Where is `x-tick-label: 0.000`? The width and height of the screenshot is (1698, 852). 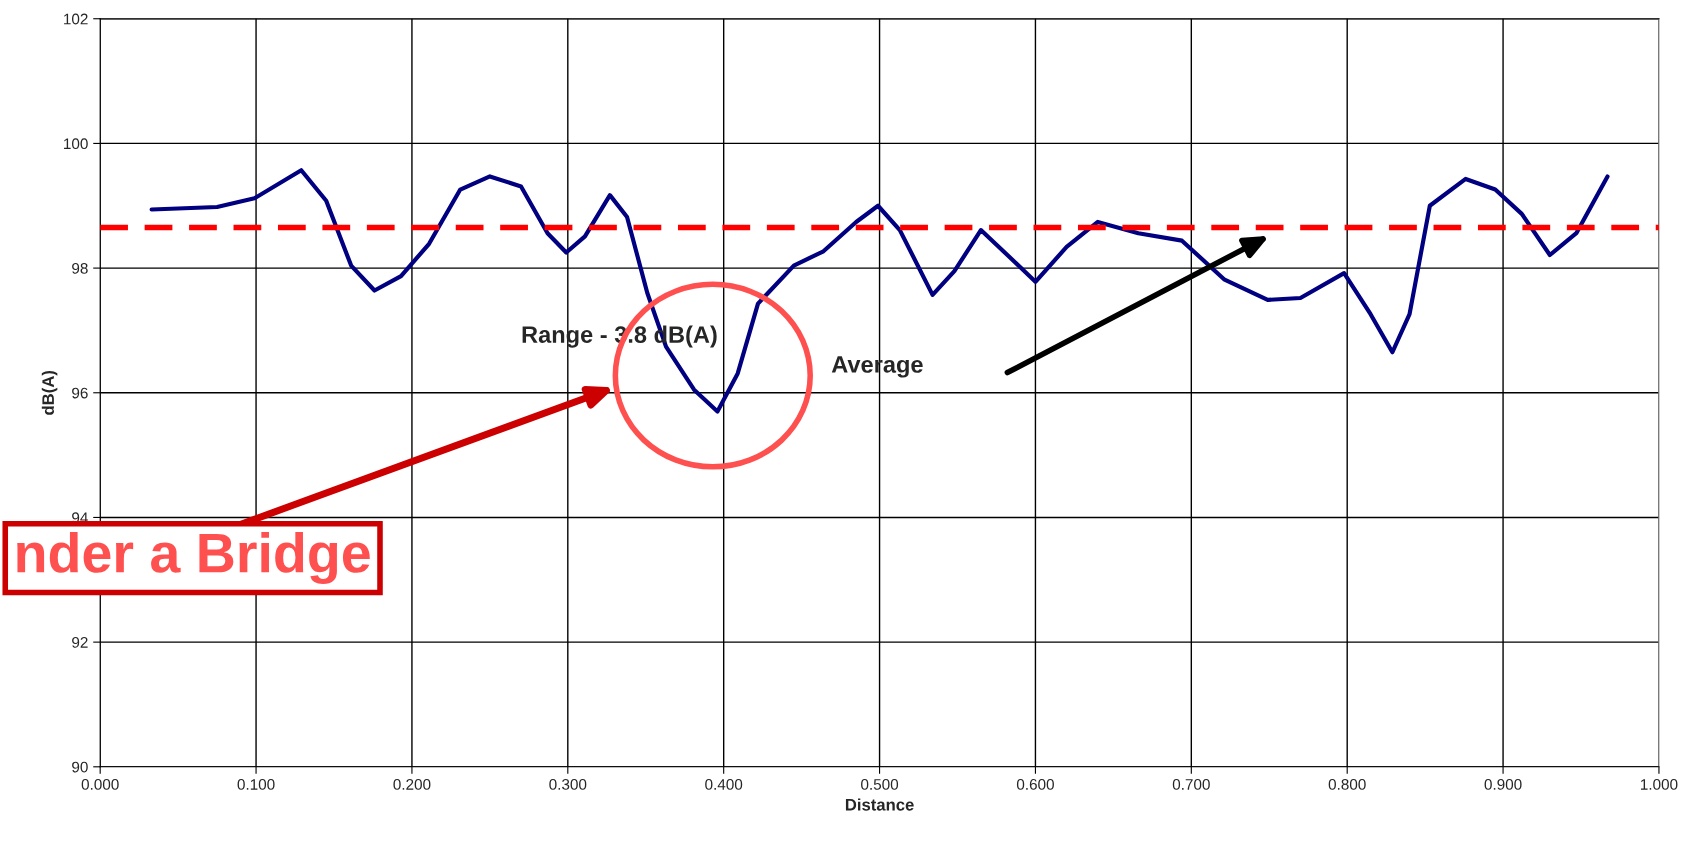 x-tick-label: 0.000 is located at coordinates (100, 784).